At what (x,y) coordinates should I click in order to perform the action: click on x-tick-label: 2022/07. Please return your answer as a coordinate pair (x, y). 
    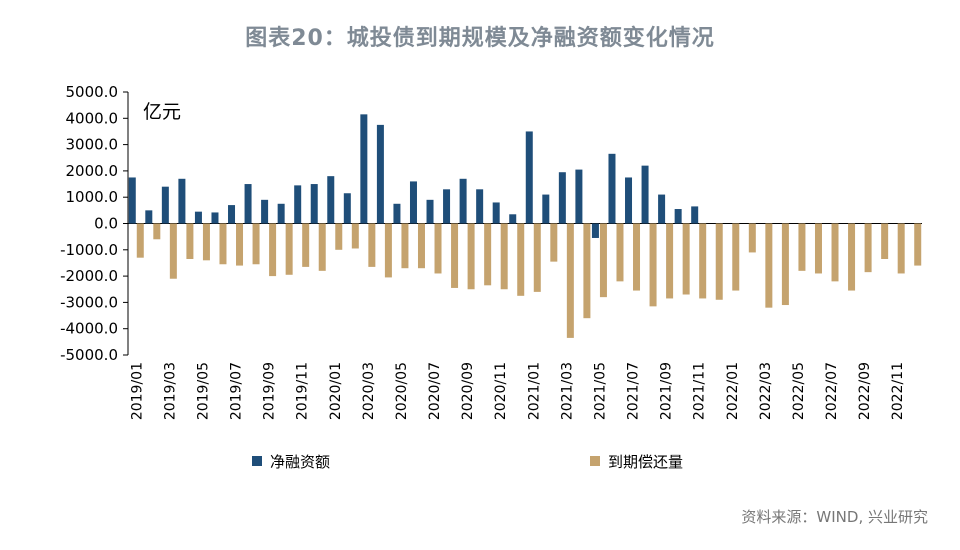
    Looking at the image, I should click on (832, 391).